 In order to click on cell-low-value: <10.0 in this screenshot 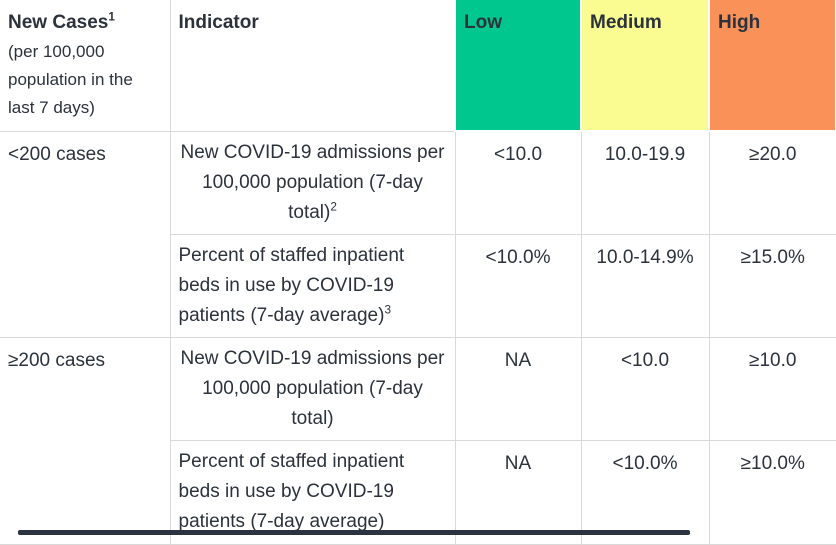, I will do `click(518, 182)`.